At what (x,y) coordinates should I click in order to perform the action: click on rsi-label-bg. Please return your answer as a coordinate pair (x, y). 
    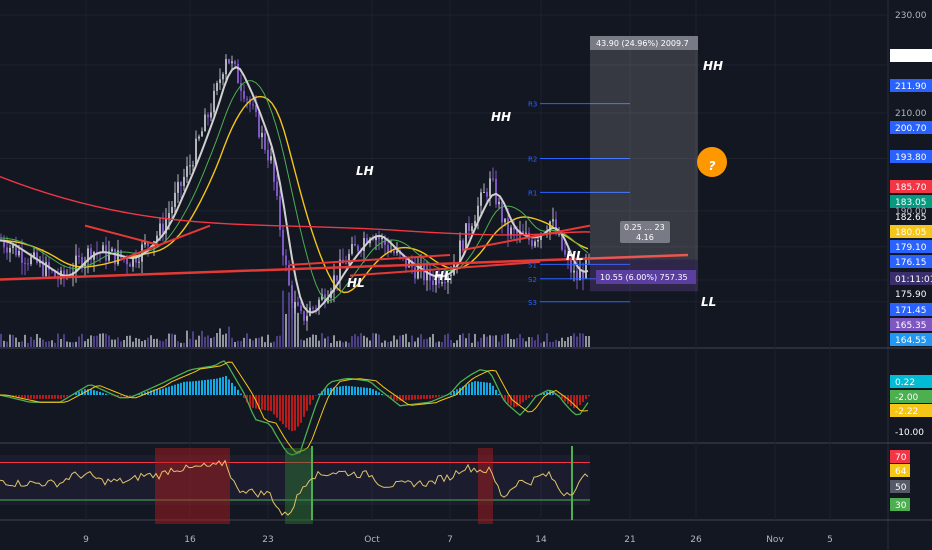
    Looking at the image, I should click on (900, 470).